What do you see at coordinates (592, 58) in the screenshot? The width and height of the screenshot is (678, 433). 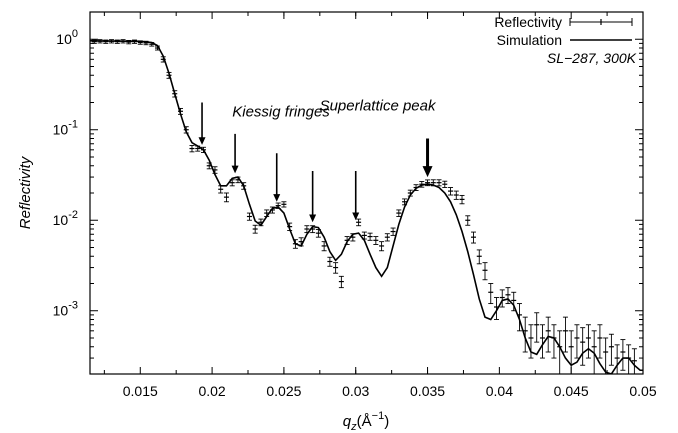 I see `legend-note: SL−287, 300K` at bounding box center [592, 58].